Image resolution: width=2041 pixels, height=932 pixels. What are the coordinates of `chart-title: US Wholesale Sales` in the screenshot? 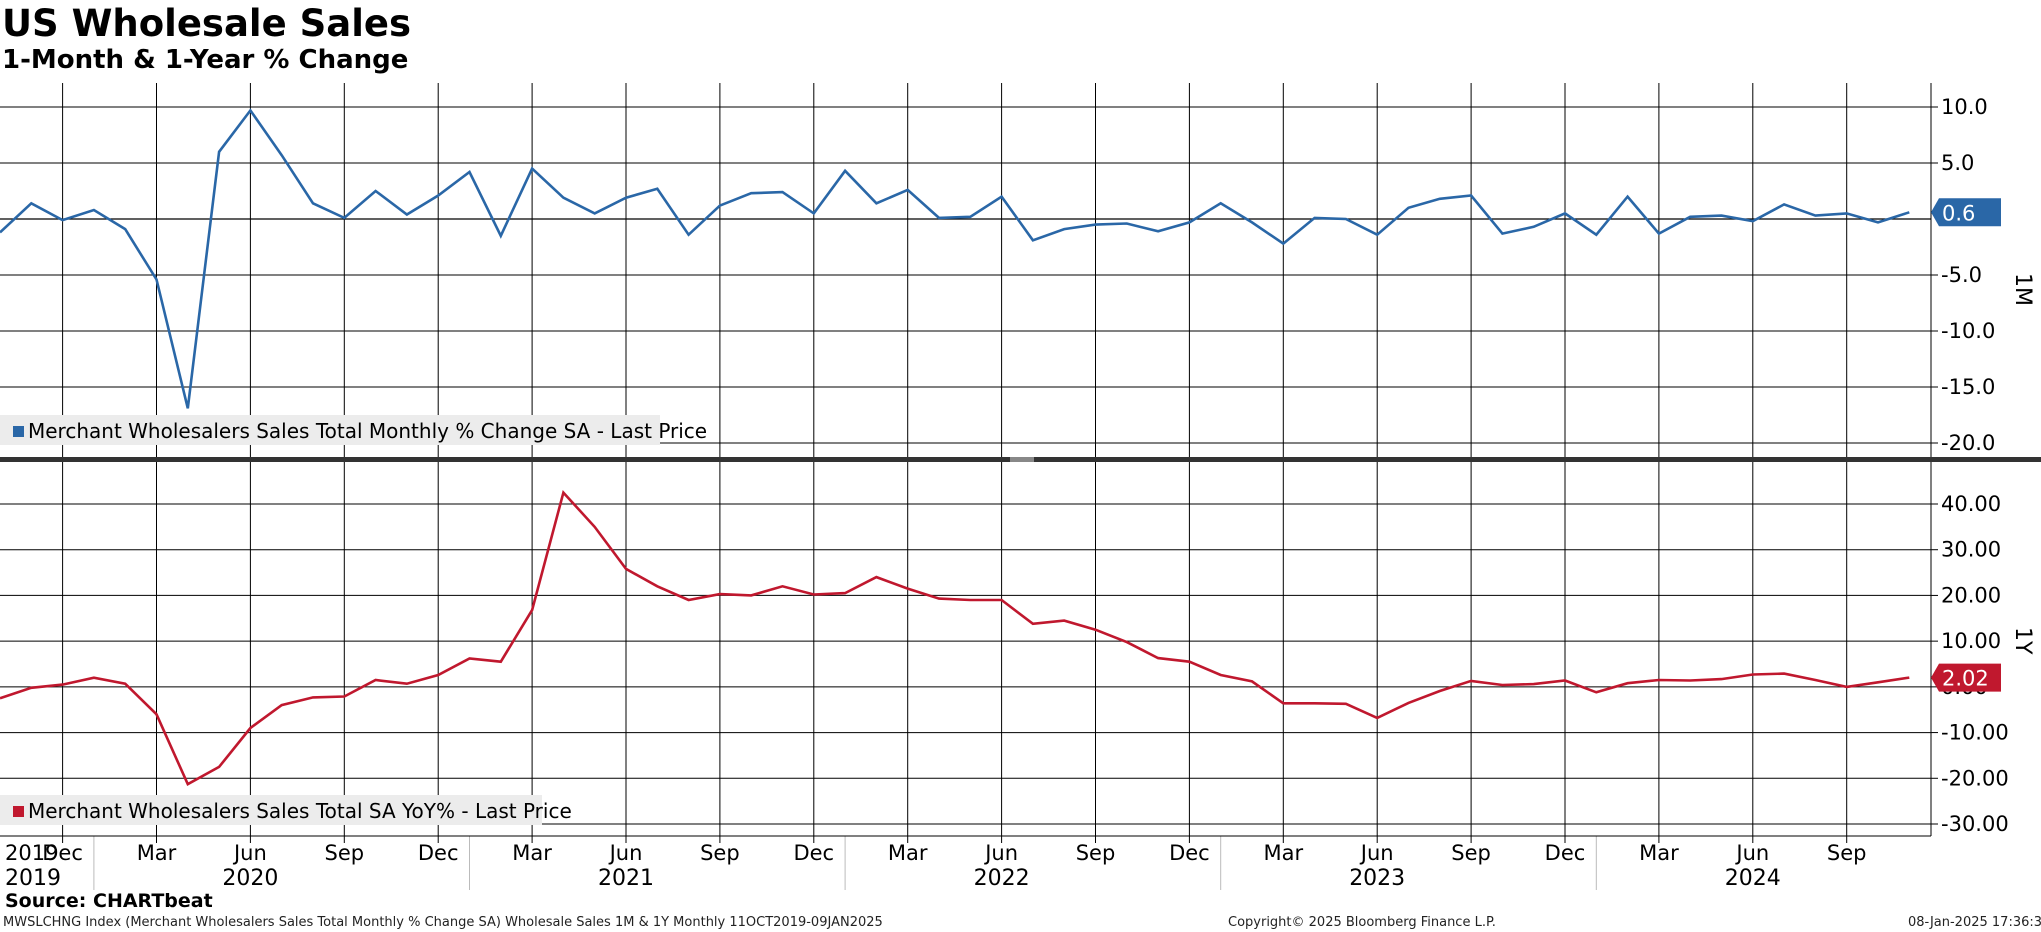 It's located at (206, 23).